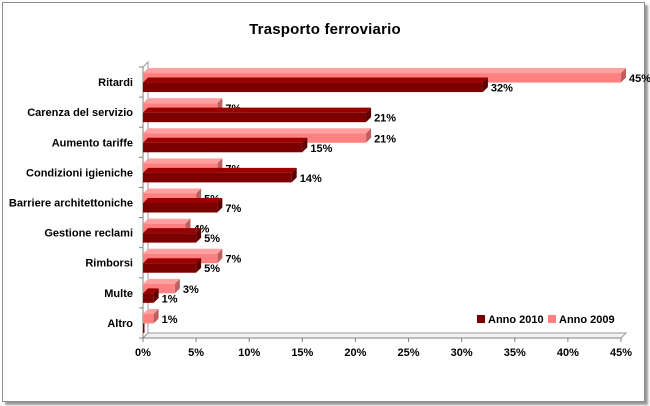 Image resolution: width=650 pixels, height=406 pixels. I want to click on bar-anno-2009-label: 21%, so click(385, 139).